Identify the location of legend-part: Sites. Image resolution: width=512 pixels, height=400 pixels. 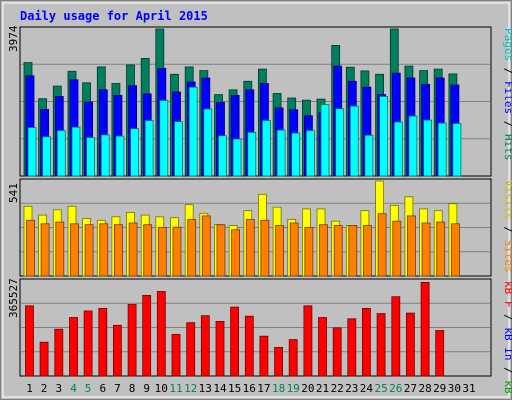
(507, 256).